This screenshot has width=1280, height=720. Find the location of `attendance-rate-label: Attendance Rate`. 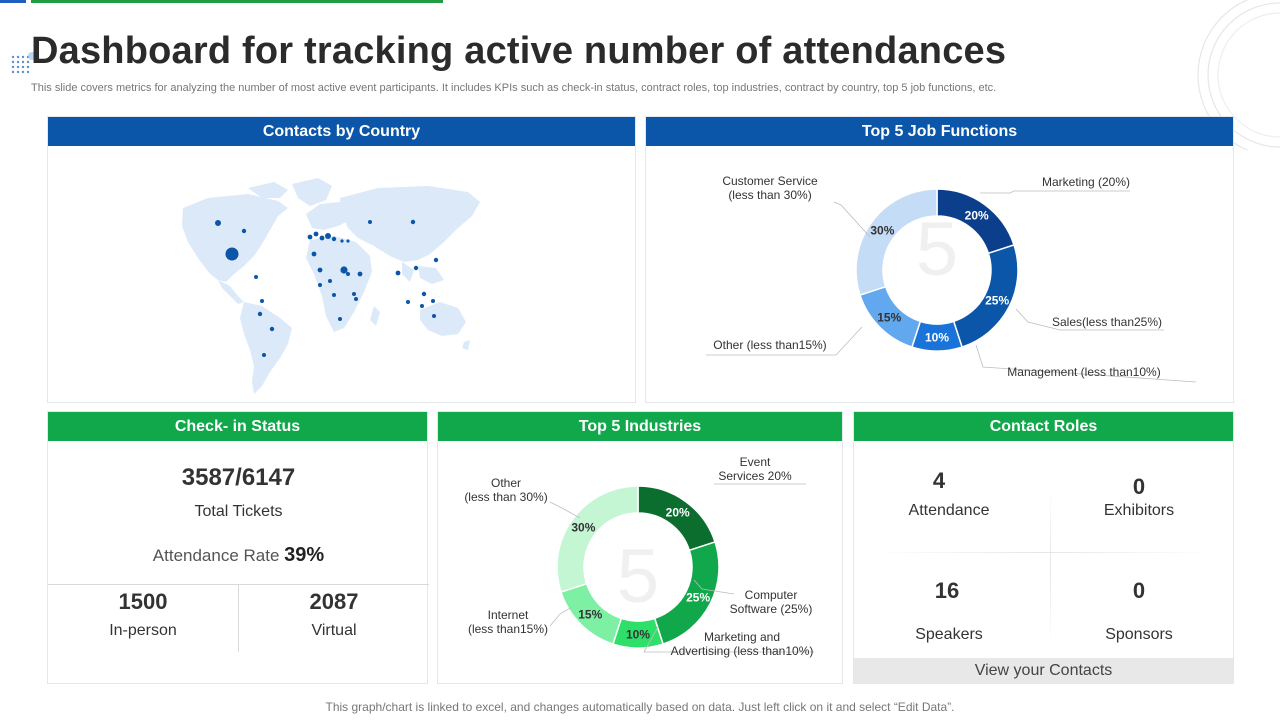

attendance-rate-label: Attendance Rate is located at coordinates (216, 555).